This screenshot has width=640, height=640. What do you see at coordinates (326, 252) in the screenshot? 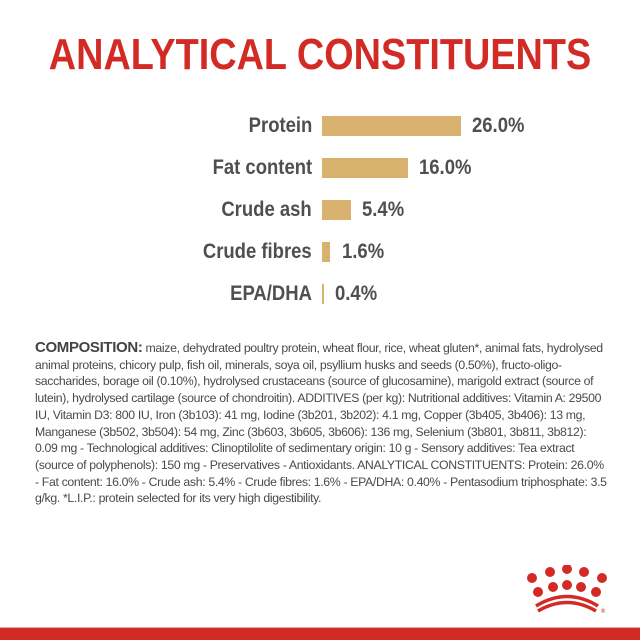
I see `bar-crude-fibres` at bounding box center [326, 252].